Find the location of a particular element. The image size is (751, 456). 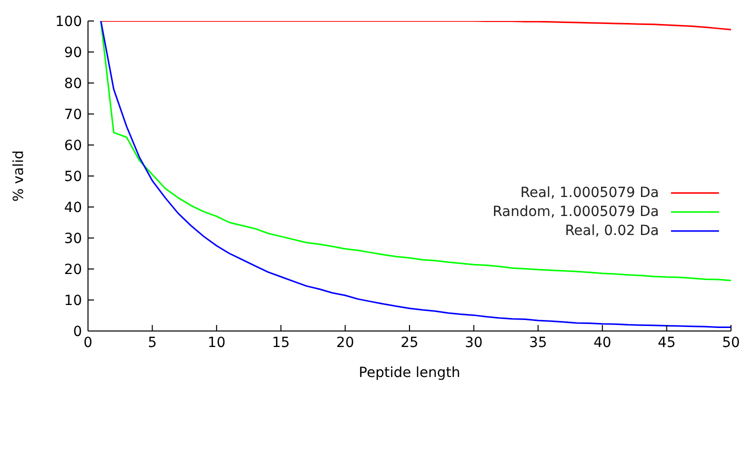

y-tick-label: 90 is located at coordinates (73, 52).